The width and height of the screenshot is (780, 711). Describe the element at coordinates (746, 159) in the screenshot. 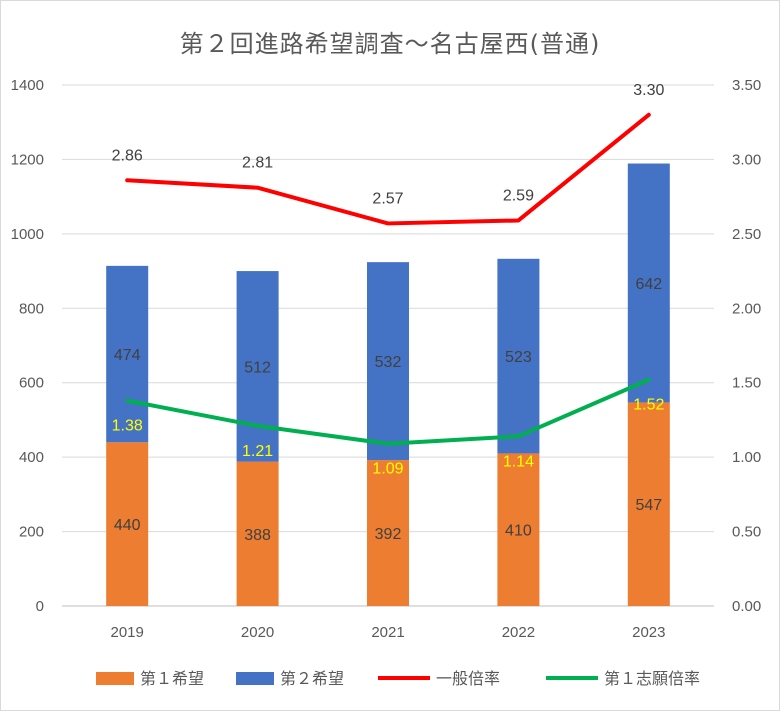

I see `y-right-tick-label: 3.00` at that location.